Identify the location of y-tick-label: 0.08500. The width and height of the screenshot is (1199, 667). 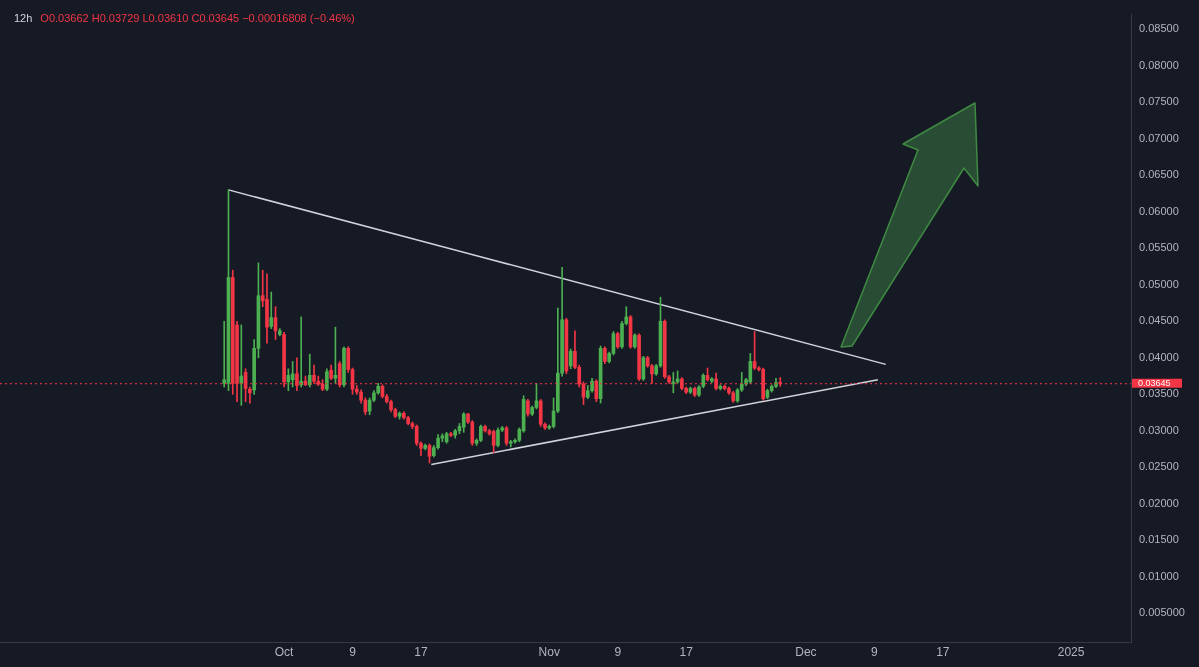
(1159, 28).